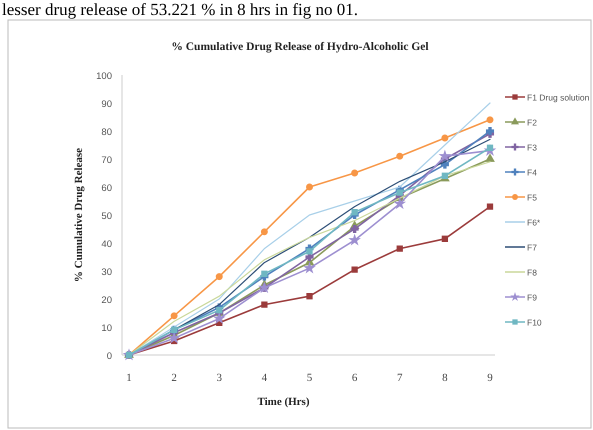  What do you see at coordinates (490, 378) in the screenshot?
I see `x-tick-label: 9` at bounding box center [490, 378].